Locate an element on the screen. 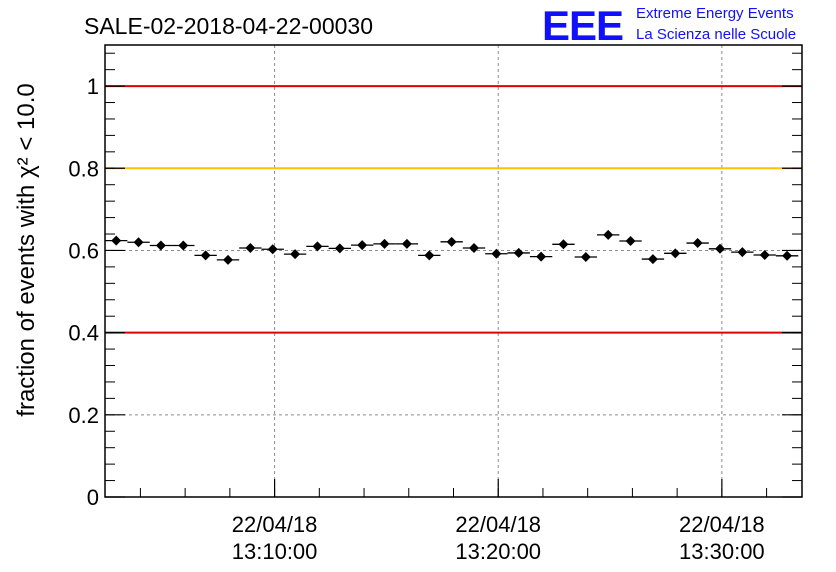 Image resolution: width=836 pixels, height=572 pixels. logo-line-2: La Scienza nelle Scuole is located at coordinates (716, 34).